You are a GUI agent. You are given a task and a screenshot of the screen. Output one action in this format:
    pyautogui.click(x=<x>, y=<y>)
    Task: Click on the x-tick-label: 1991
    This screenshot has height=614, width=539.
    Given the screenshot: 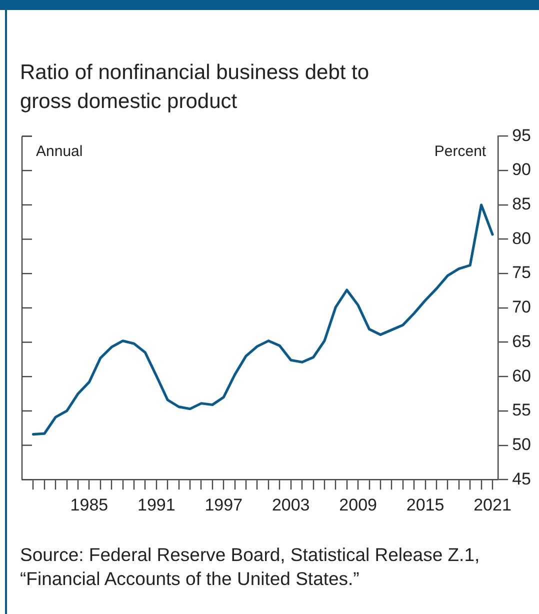 What is the action you would take?
    pyautogui.click(x=157, y=504)
    